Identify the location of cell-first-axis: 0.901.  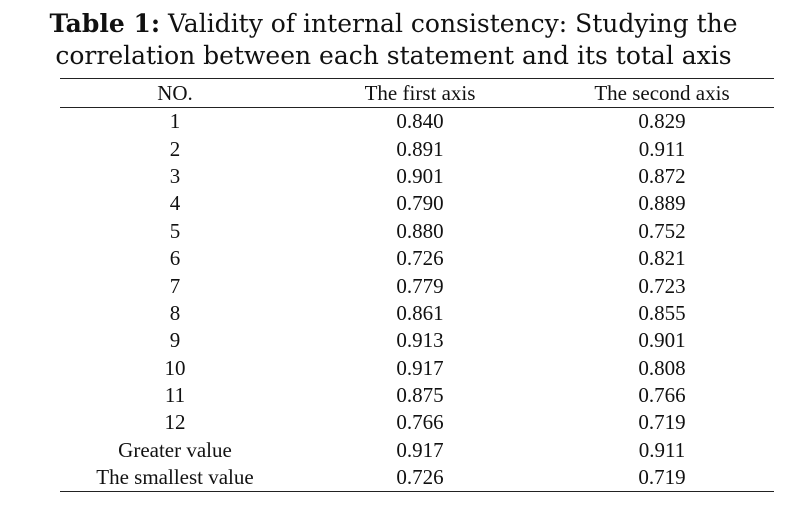
(420, 175).